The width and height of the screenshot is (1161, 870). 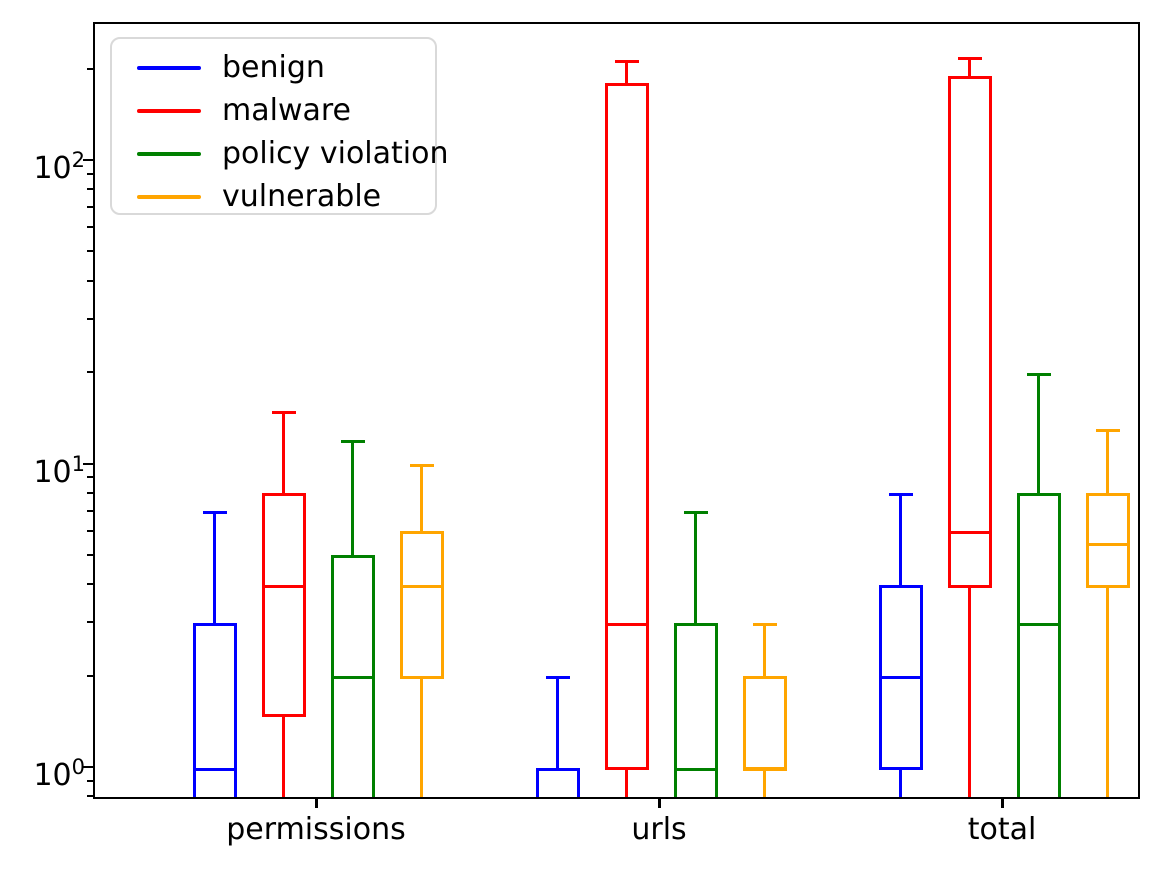 I want to click on legend-label: policy violation, so click(x=335, y=153).